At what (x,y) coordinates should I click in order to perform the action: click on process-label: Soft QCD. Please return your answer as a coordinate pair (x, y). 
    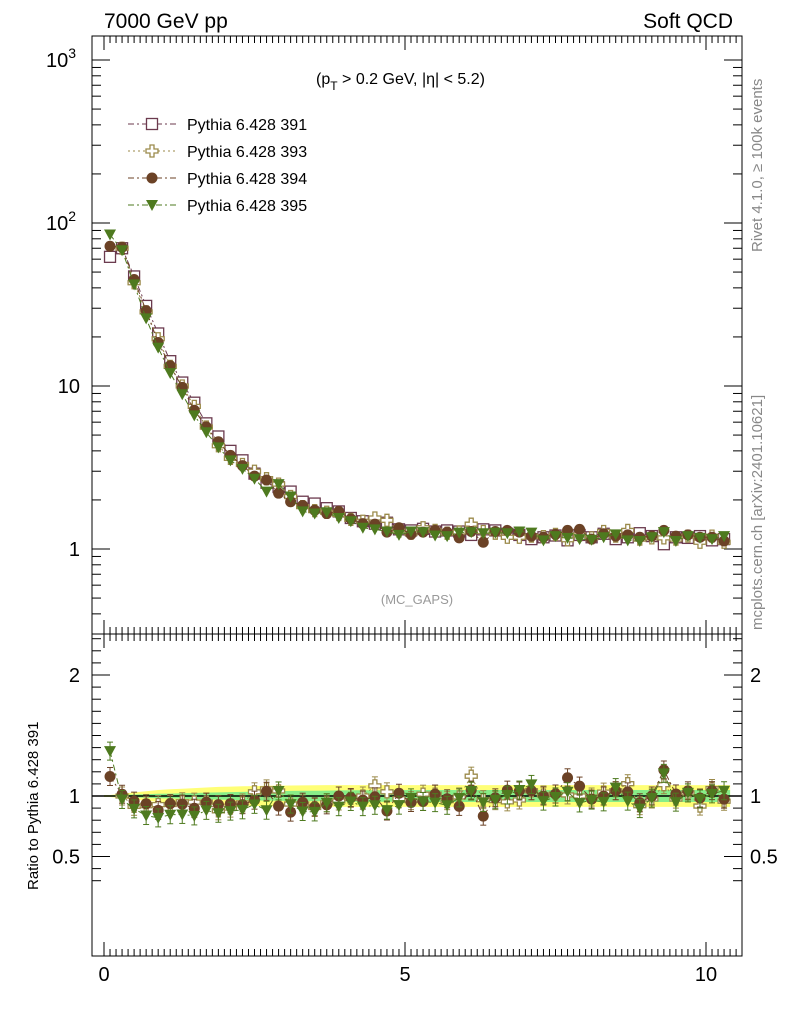
    Looking at the image, I should click on (688, 21).